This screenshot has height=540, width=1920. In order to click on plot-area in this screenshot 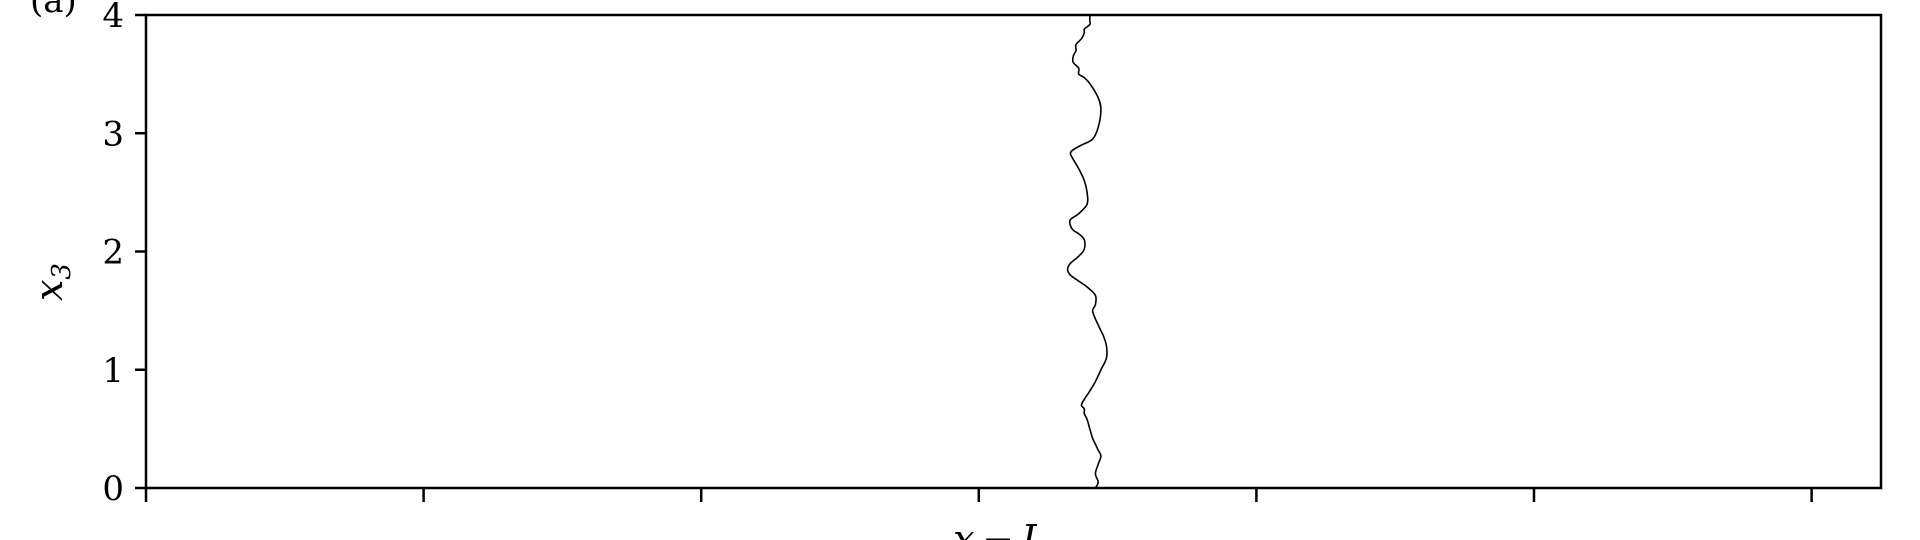, I will do `click(1087, 252)`.